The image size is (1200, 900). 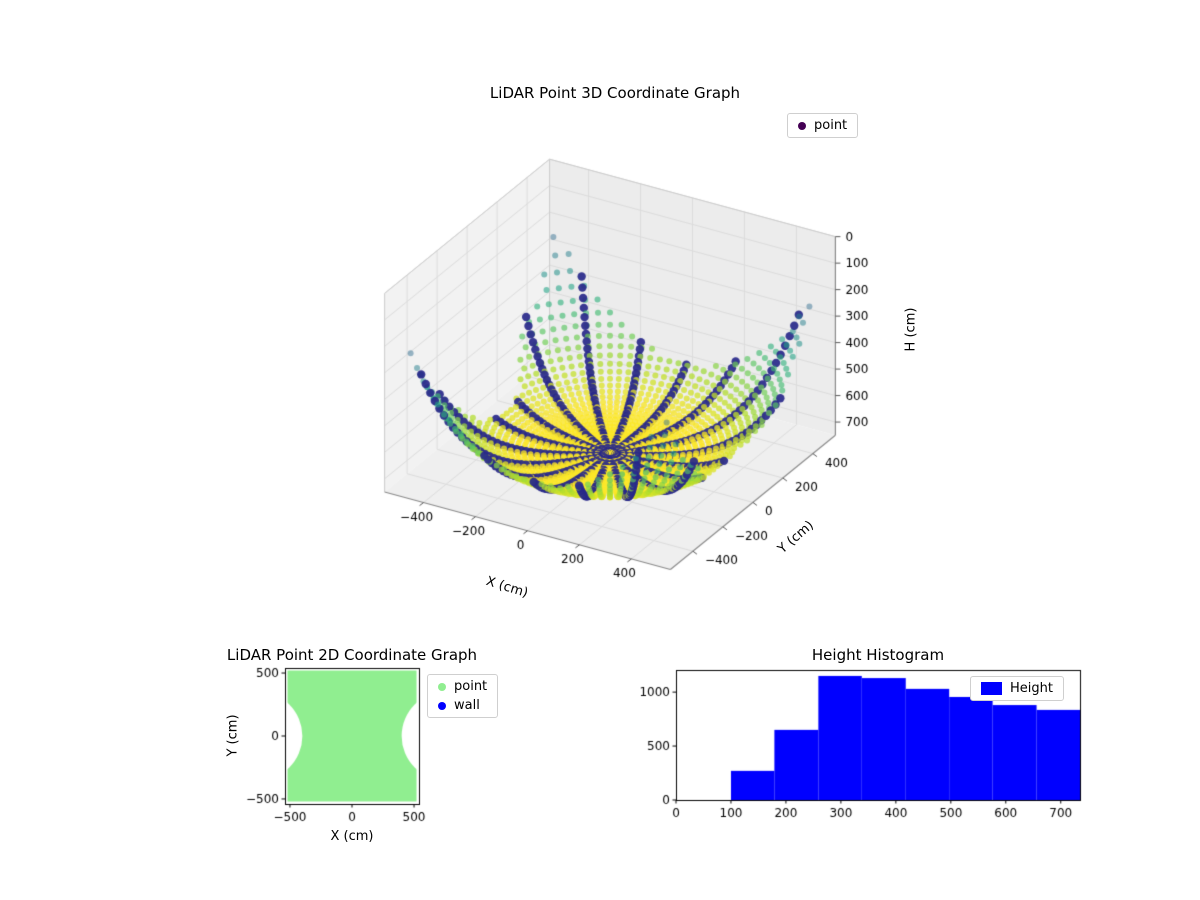 What do you see at coordinates (991, 688) in the screenshot?
I see `height-swatch-icon` at bounding box center [991, 688].